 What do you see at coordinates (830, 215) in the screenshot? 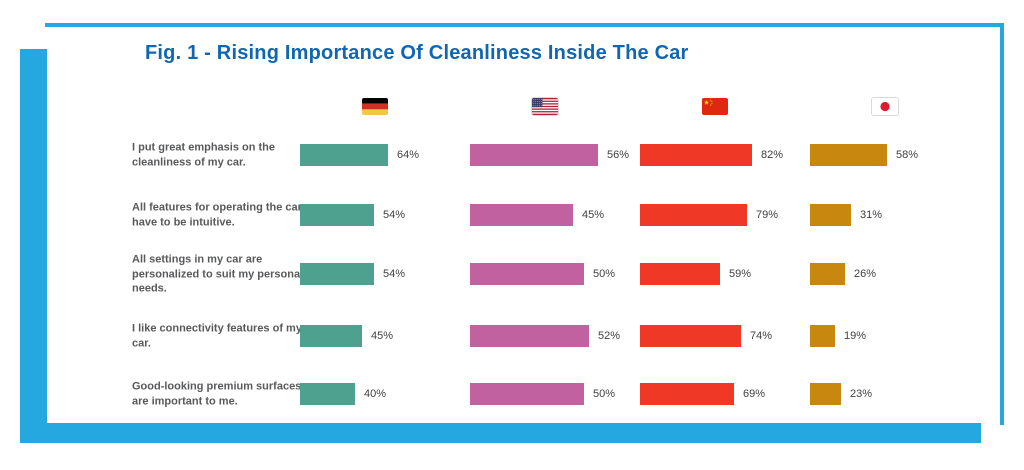
I see `bar-japan-row2` at bounding box center [830, 215].